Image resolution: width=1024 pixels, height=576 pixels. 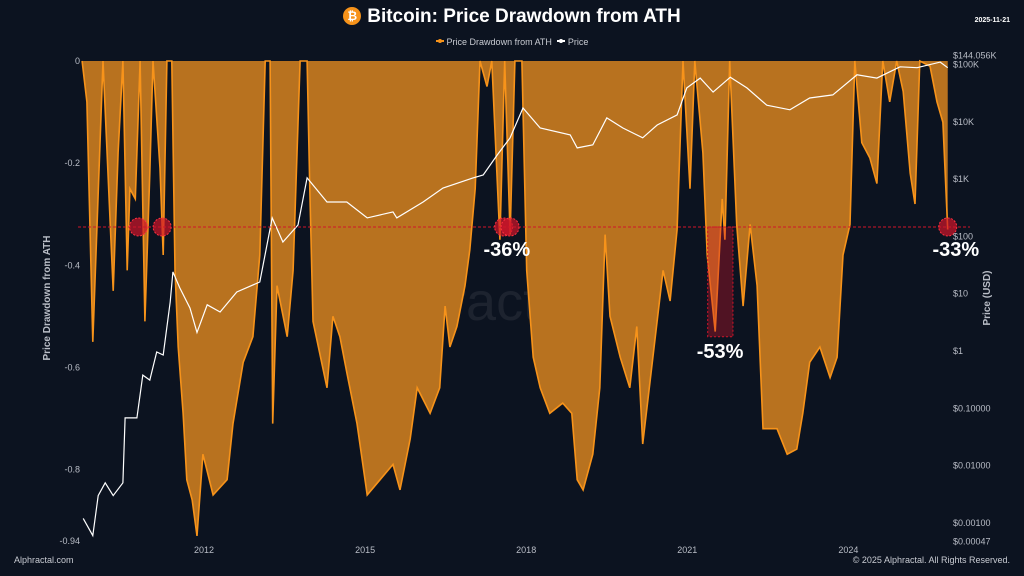 What do you see at coordinates (72, 367) in the screenshot?
I see `y-left-tick-label: -0.6` at bounding box center [72, 367].